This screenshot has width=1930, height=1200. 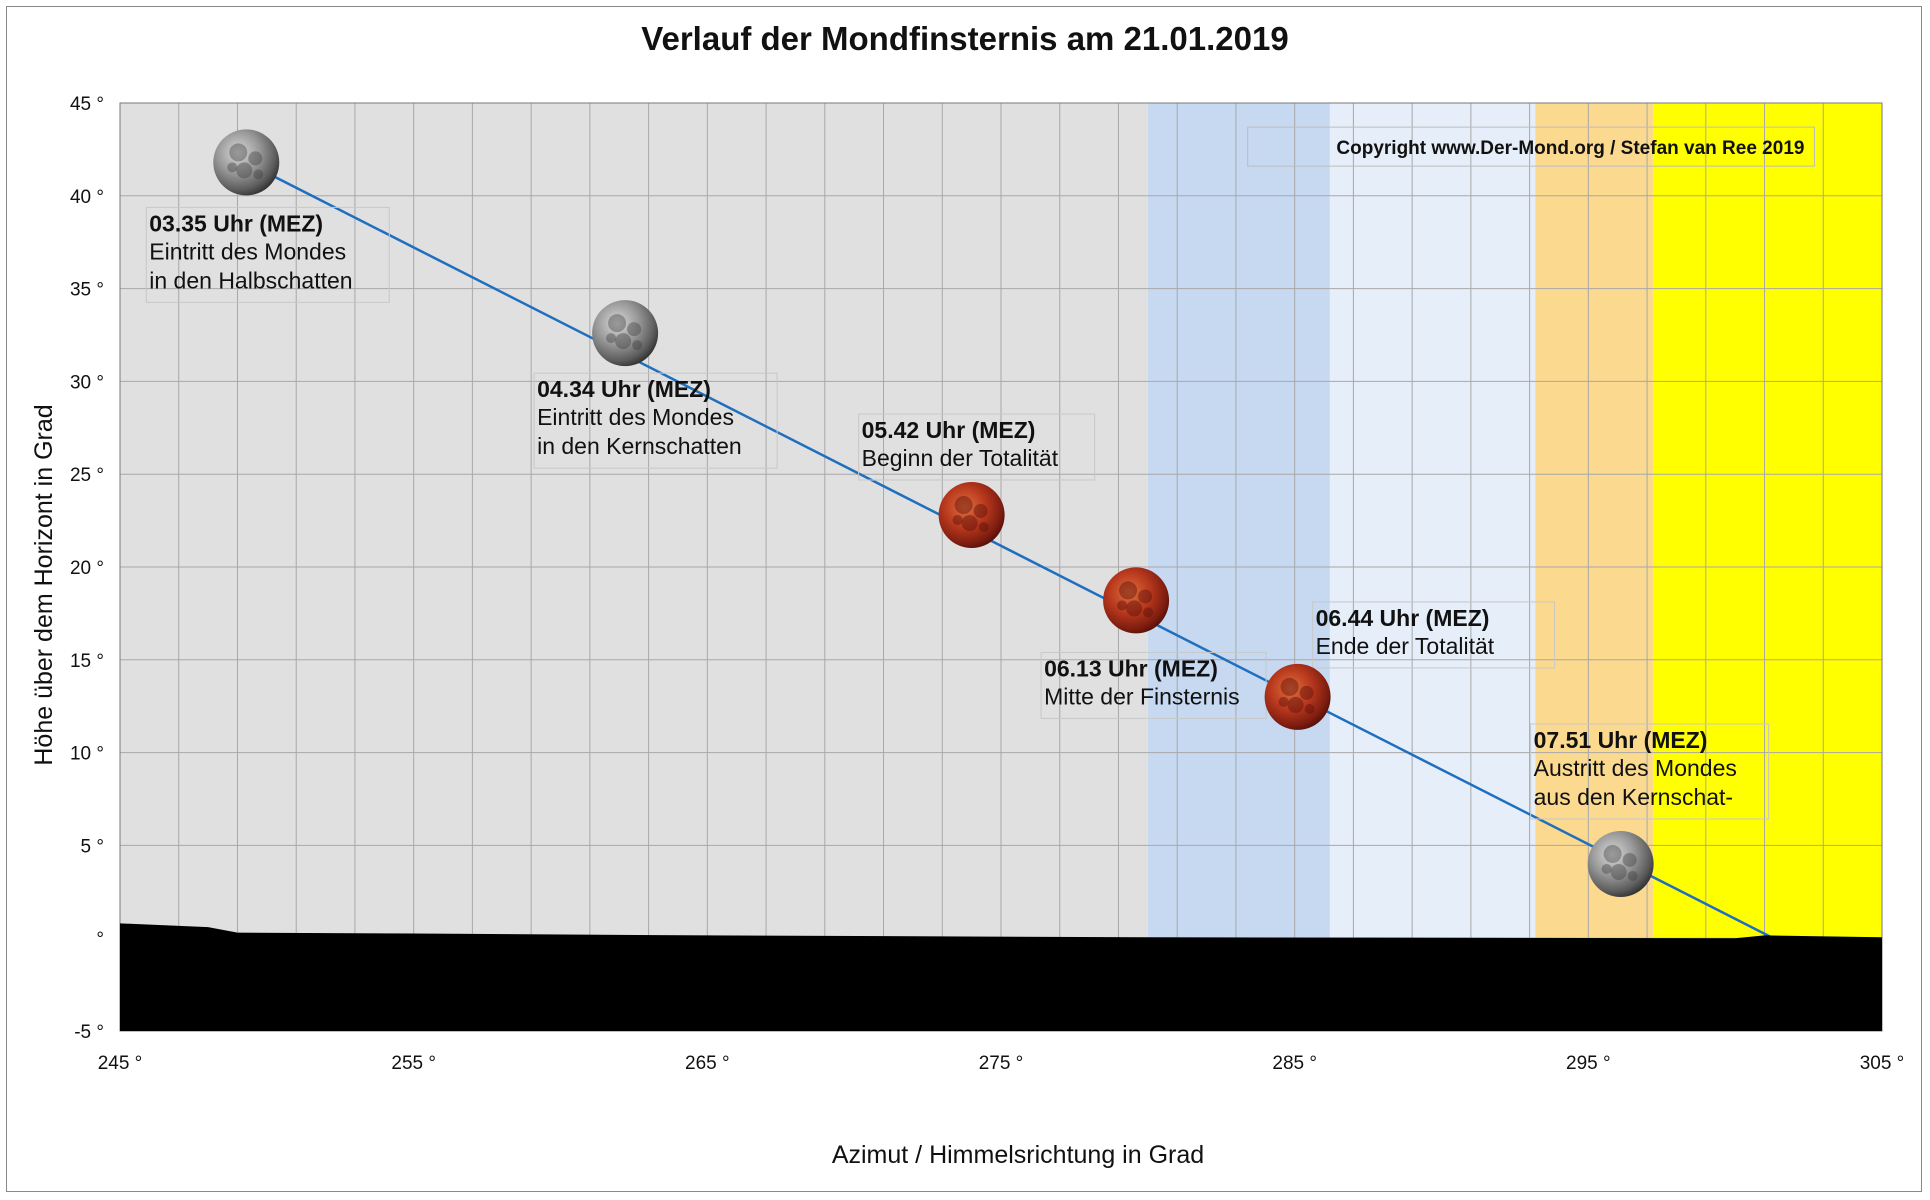 I want to click on y-tick-label: 20 °, so click(x=87, y=568).